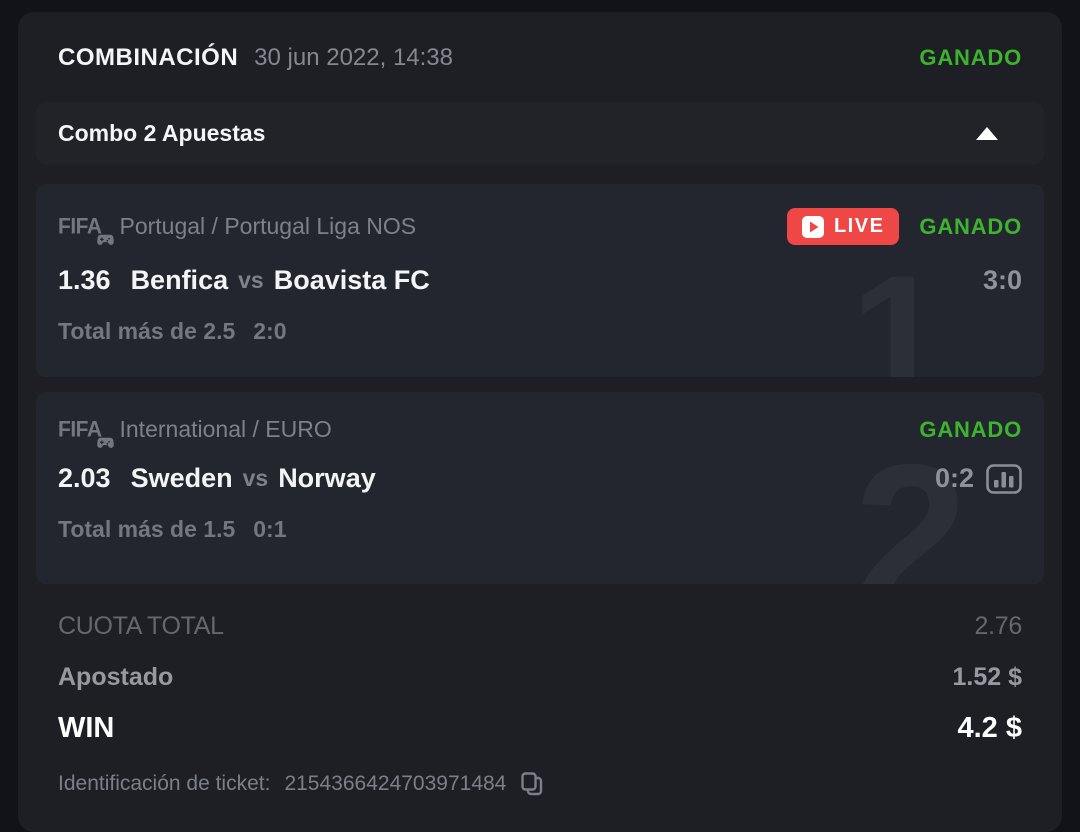  What do you see at coordinates (540, 626) in the screenshot?
I see `total-odds-row: CUOTA TOTAL 2.76` at bounding box center [540, 626].